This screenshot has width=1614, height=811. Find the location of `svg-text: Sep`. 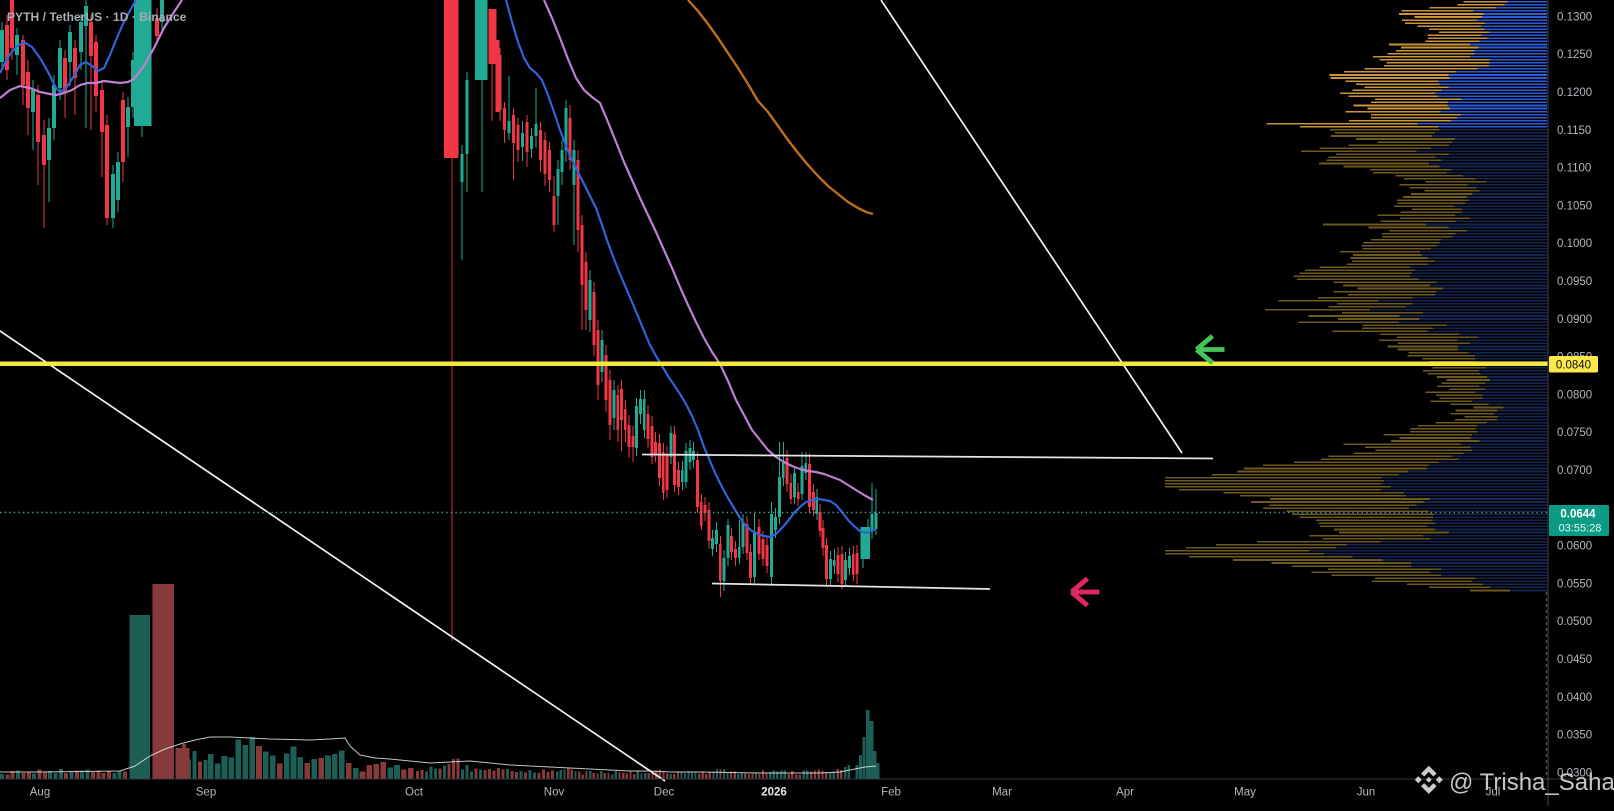

svg-text: Sep is located at coordinates (206, 793).